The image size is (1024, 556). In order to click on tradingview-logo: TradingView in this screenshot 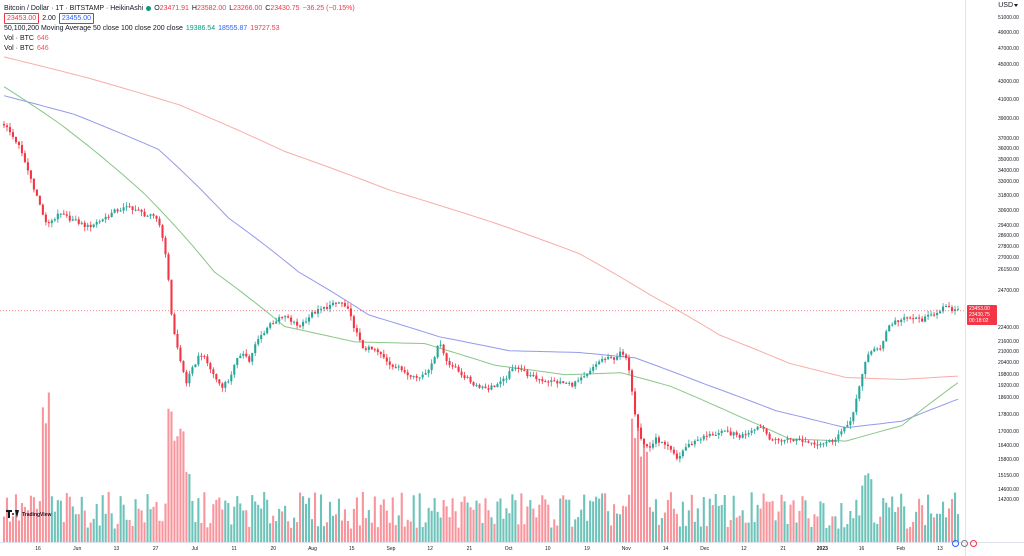, I will do `click(28, 514)`.